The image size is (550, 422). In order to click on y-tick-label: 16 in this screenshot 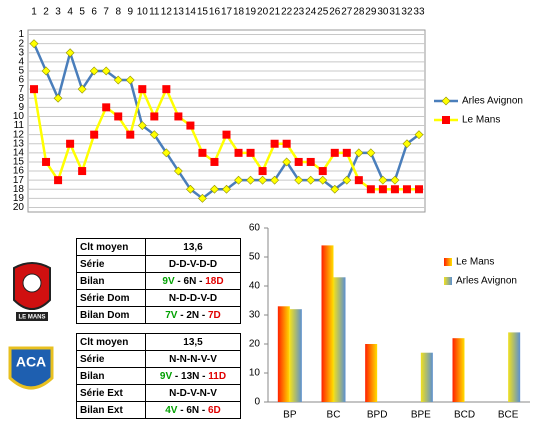, I will do `click(19, 171)`.